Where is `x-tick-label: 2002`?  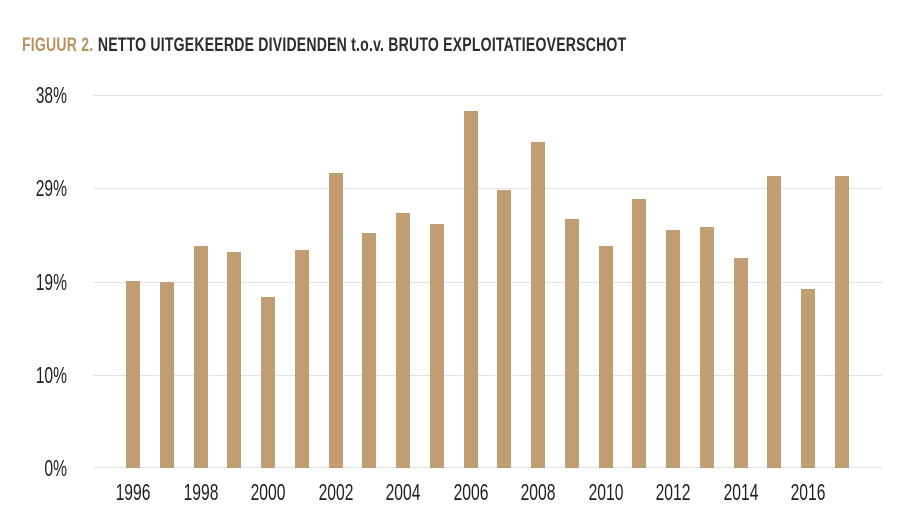 x-tick-label: 2002 is located at coordinates (335, 492).